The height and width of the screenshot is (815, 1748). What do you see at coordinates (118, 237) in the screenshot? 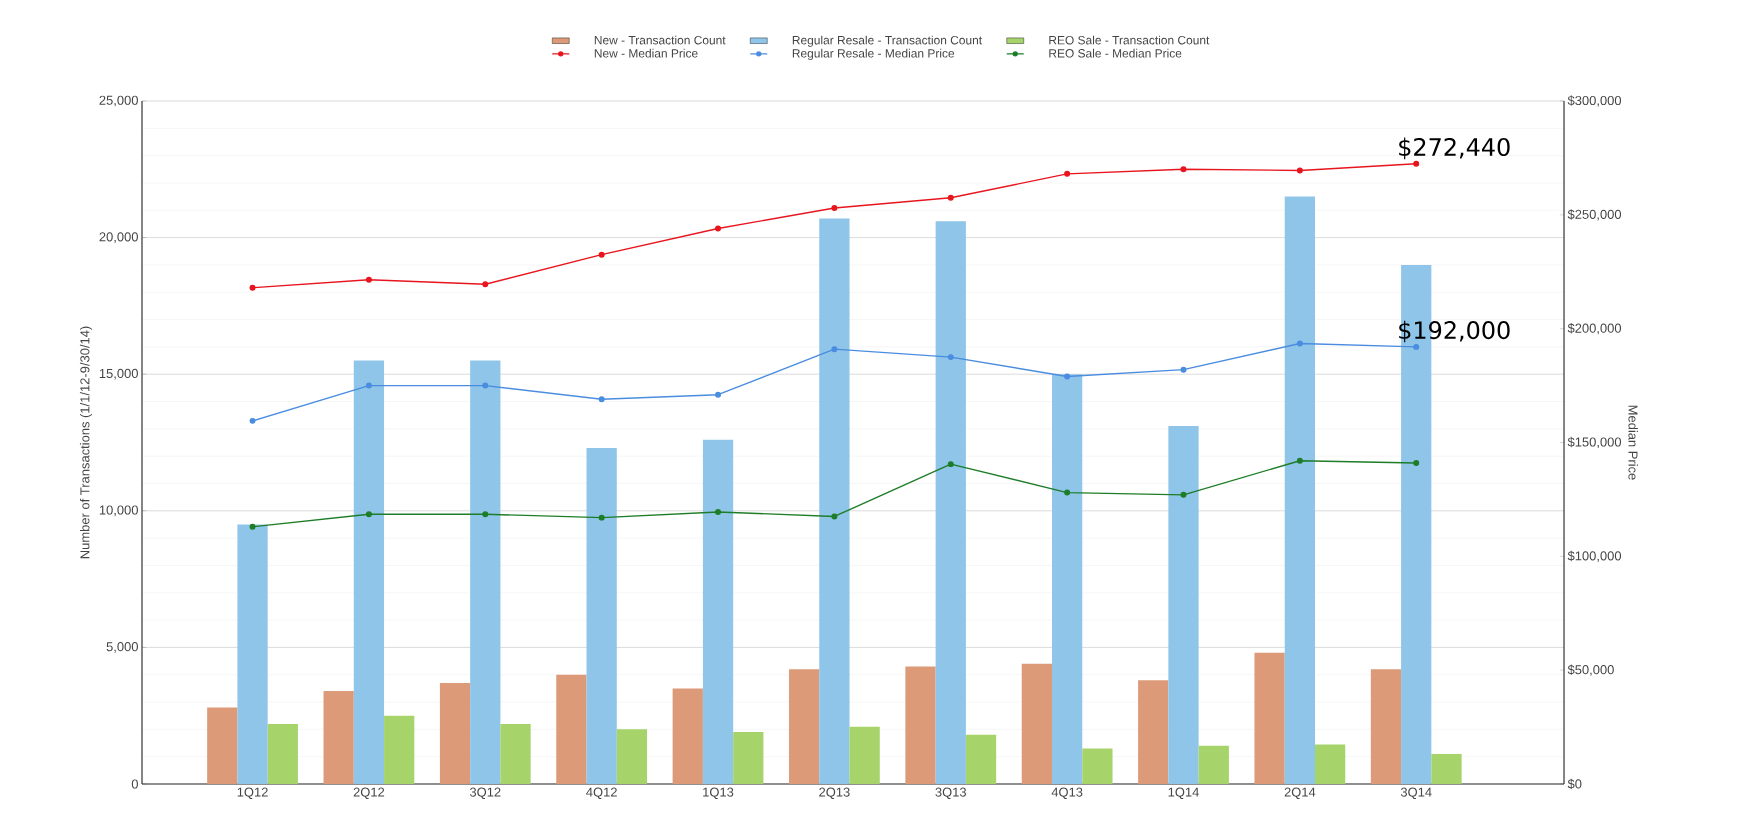
I see `y-tick-label: 20,000` at bounding box center [118, 237].